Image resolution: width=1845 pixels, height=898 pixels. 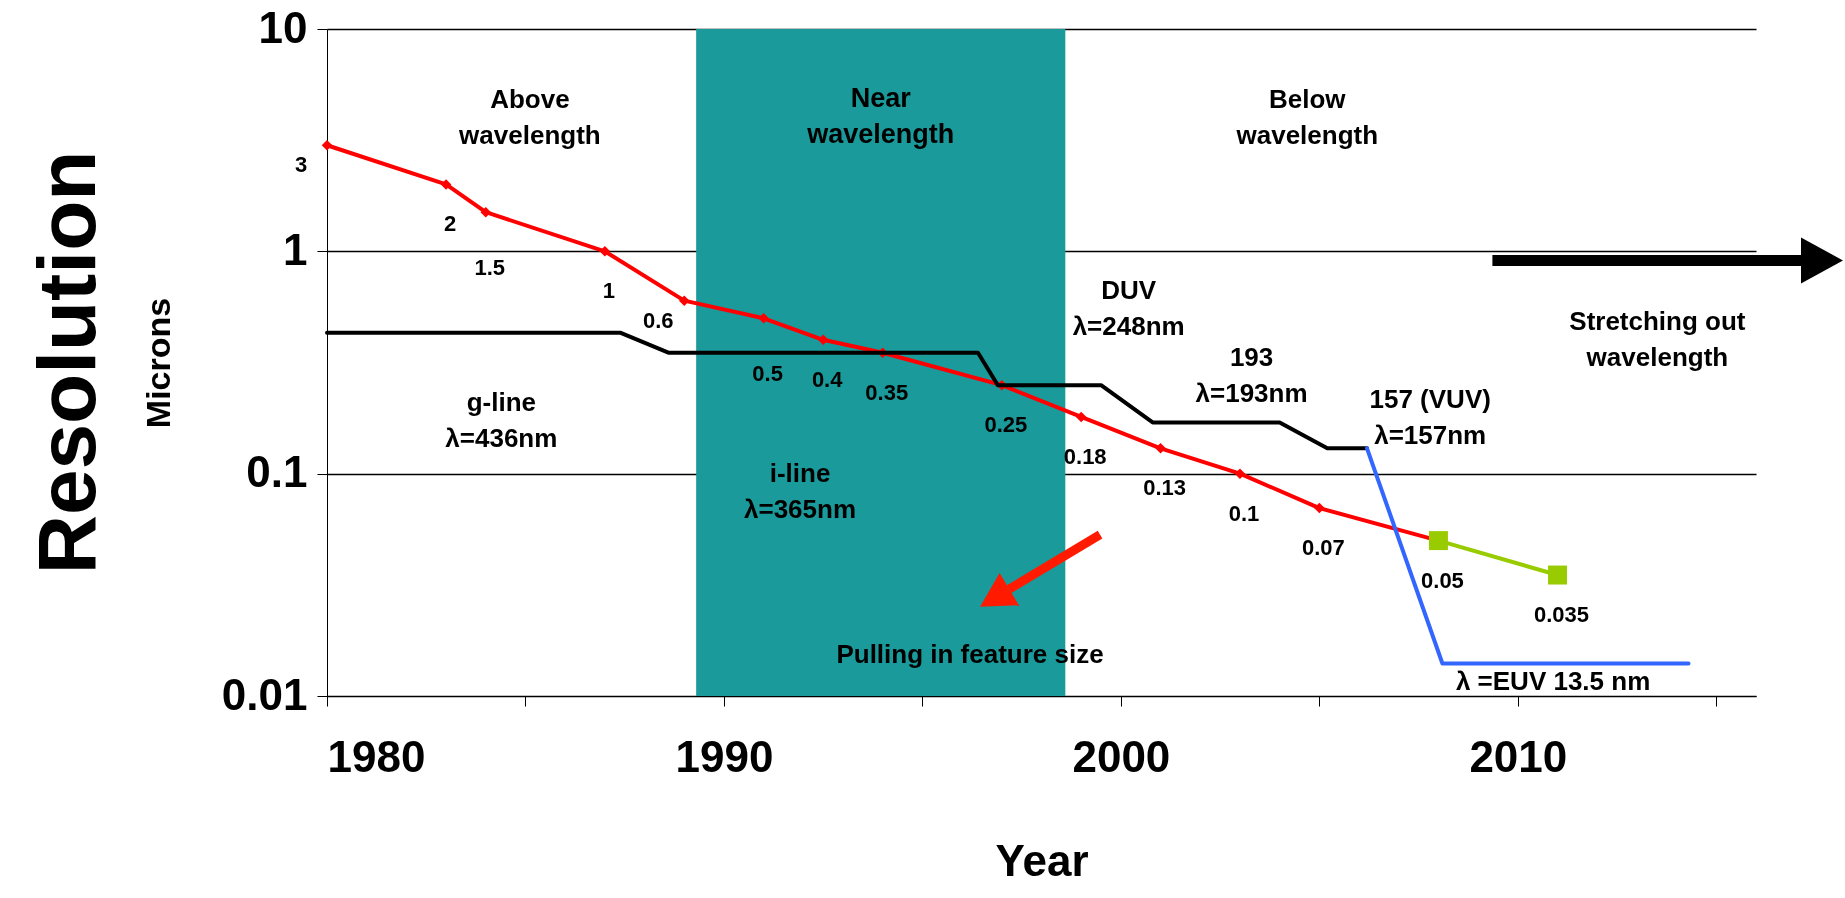 What do you see at coordinates (1128, 308) in the screenshot?
I see `annotation: DUV λ=248nm` at bounding box center [1128, 308].